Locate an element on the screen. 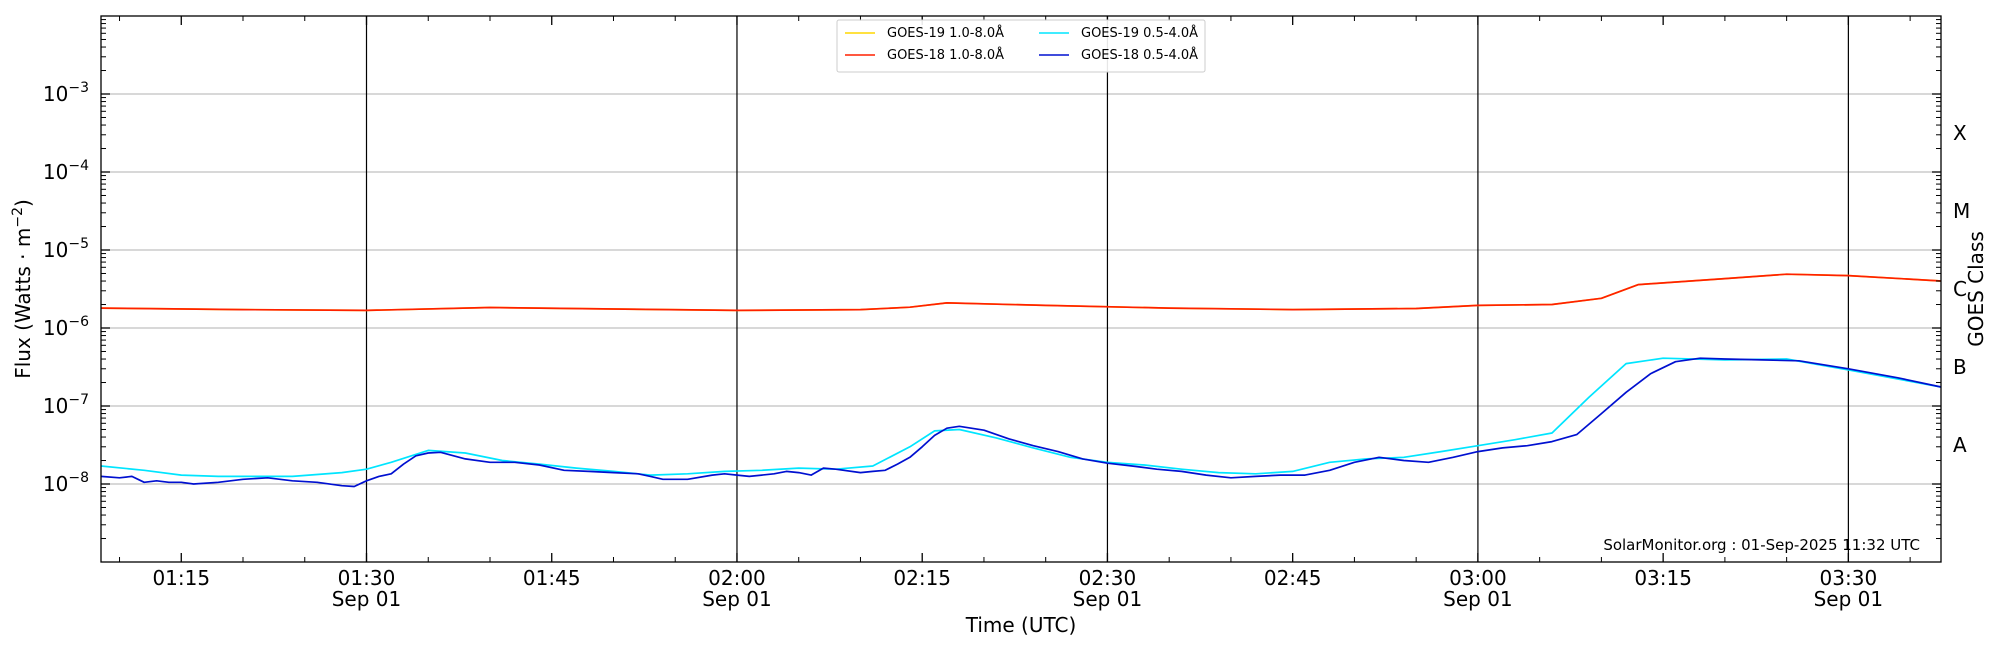 This screenshot has width=2000, height=650. legend-box is located at coordinates (1021, 46).